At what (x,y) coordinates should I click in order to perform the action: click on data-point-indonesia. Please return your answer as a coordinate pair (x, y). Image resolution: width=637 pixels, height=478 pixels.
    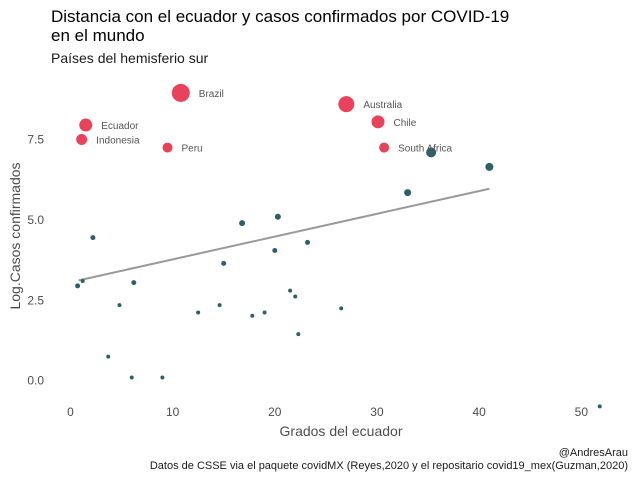
    Looking at the image, I should click on (82, 140).